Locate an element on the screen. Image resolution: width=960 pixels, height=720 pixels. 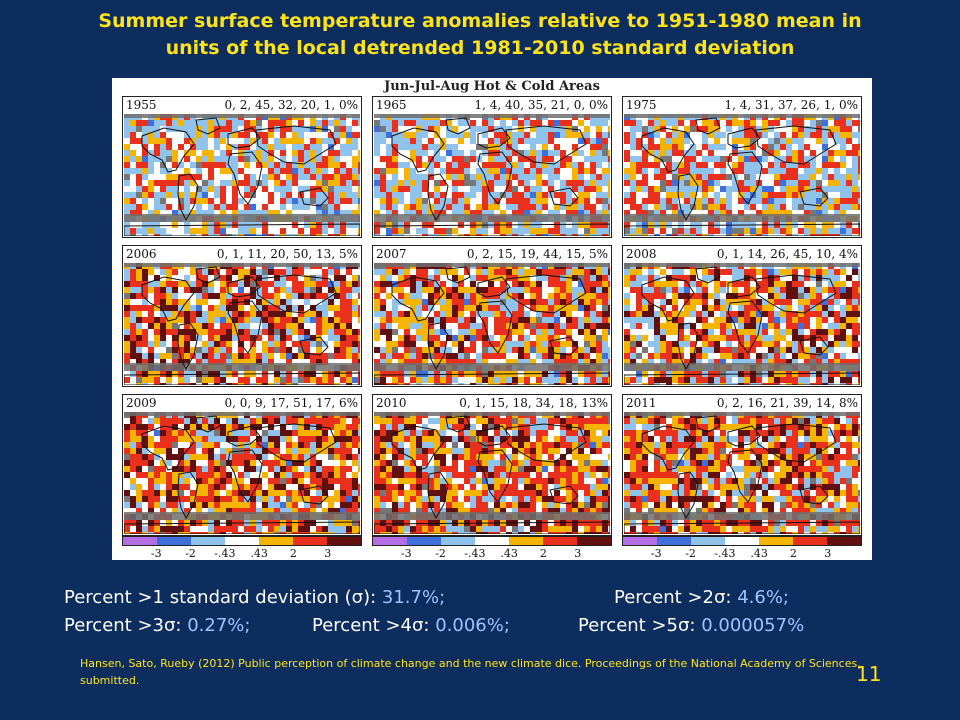
anomaly-map is located at coordinates (742, 175).